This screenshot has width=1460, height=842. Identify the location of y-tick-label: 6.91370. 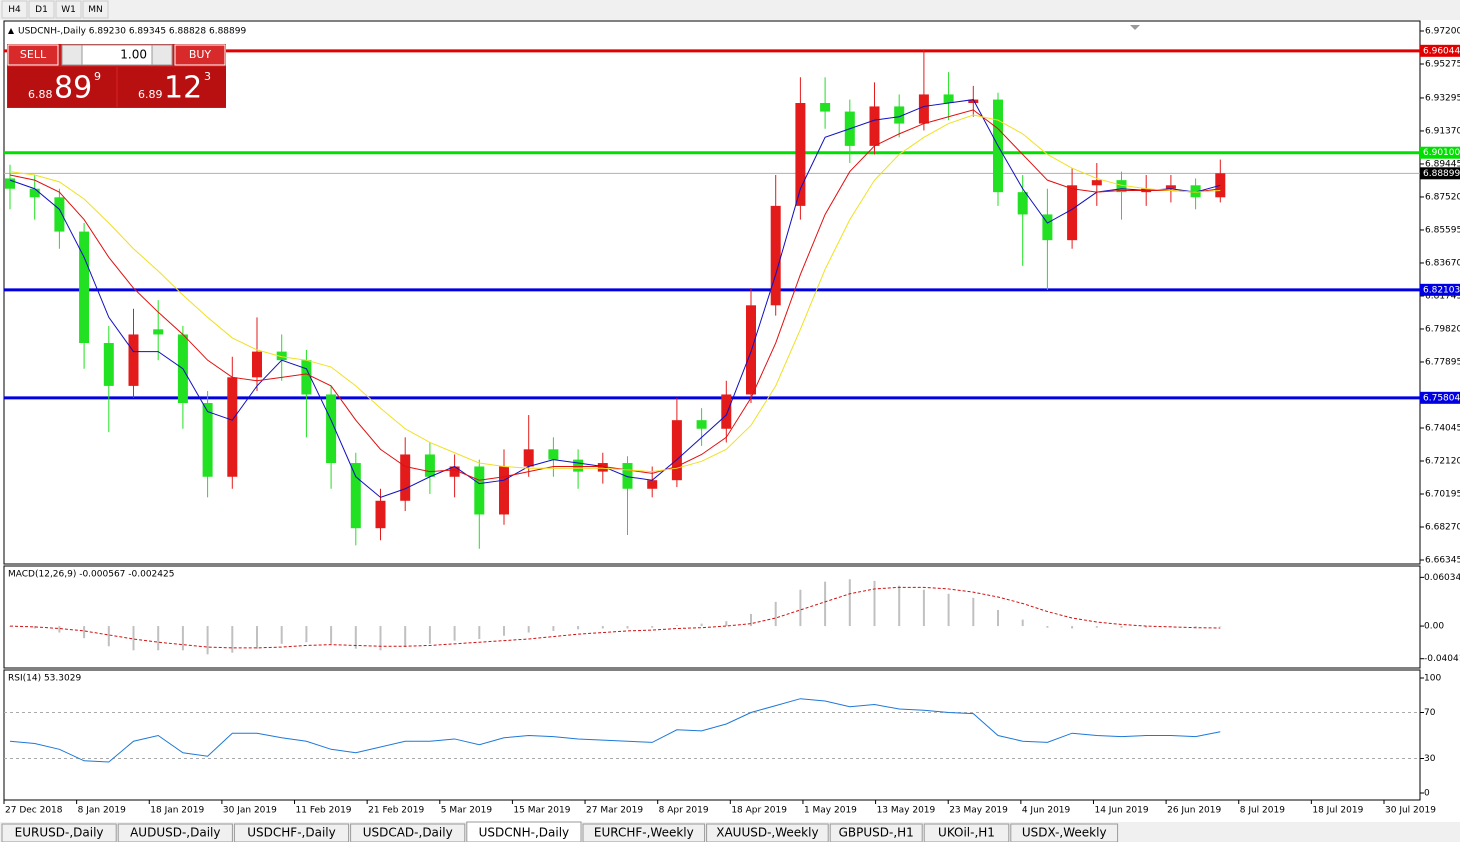
(1442, 131).